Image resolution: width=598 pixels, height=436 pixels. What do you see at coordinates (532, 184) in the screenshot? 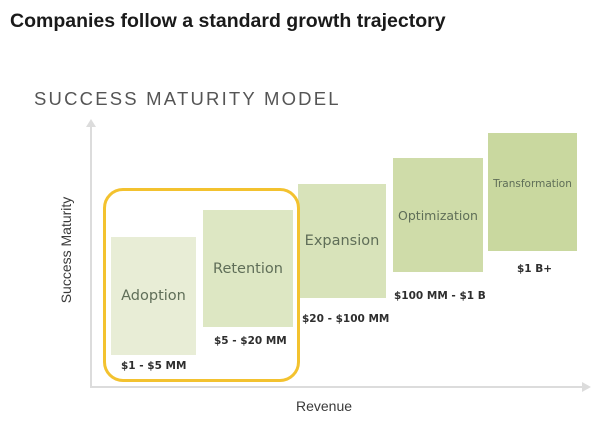
I see `stage-transformation-label: Transformation` at bounding box center [532, 184].